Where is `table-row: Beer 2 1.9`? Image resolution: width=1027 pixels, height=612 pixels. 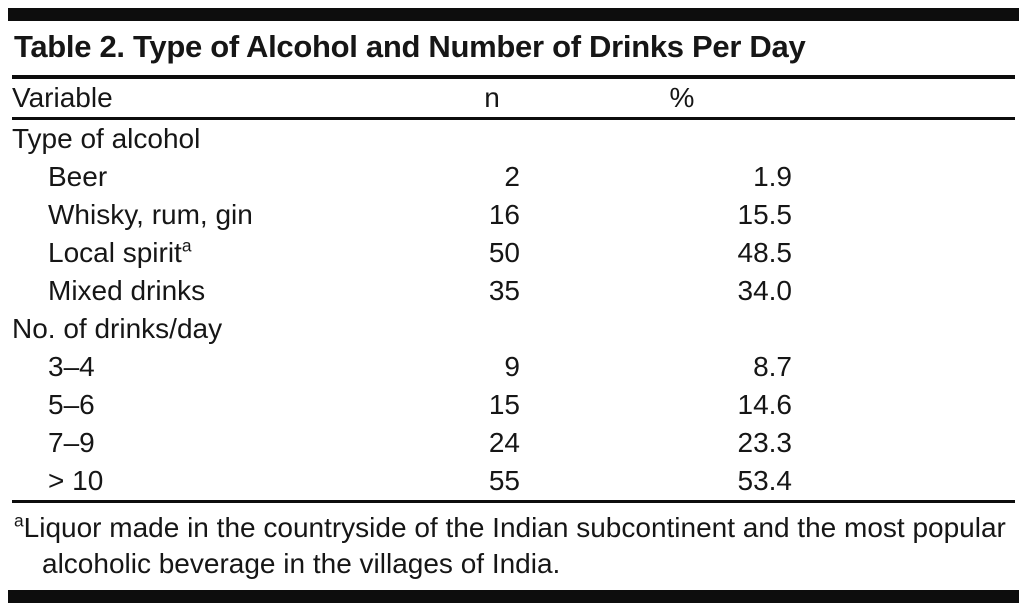 table-row: Beer 2 1.9 is located at coordinates (513, 177).